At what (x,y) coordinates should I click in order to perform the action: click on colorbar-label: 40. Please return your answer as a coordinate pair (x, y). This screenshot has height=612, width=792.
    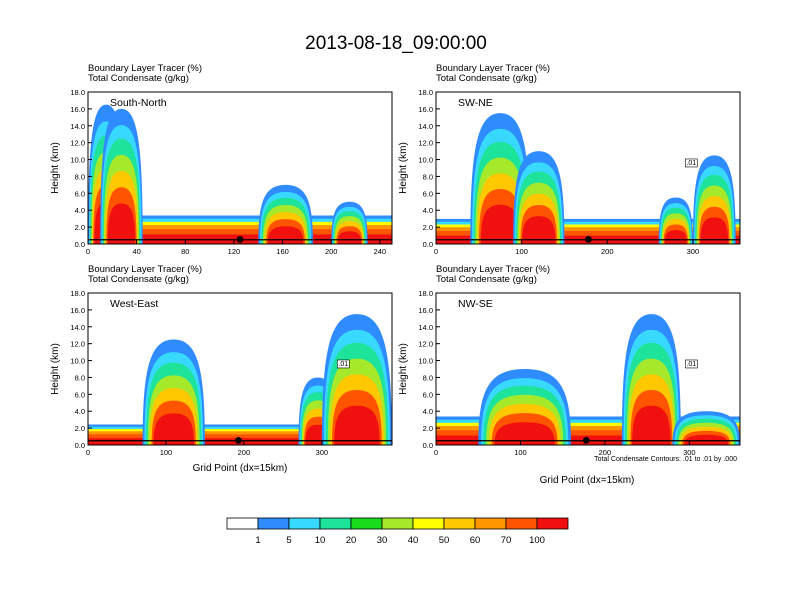
    Looking at the image, I should click on (413, 540).